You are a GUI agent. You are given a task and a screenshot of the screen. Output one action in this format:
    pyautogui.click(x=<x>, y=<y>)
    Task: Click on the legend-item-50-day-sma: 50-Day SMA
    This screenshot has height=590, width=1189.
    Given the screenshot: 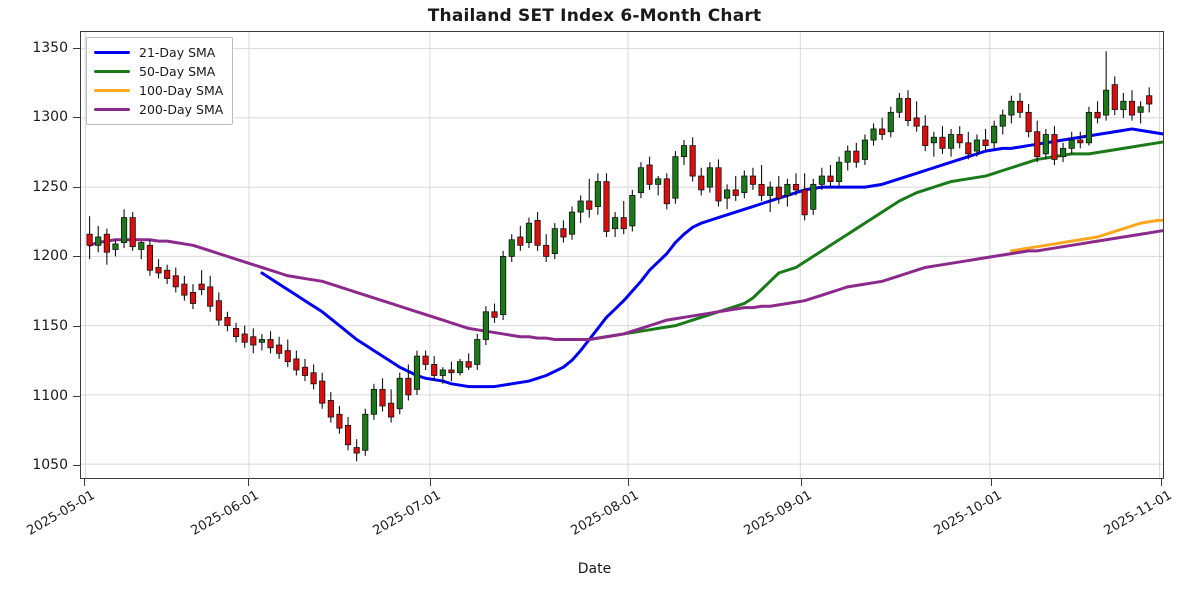 What is the action you would take?
    pyautogui.click(x=158, y=71)
    